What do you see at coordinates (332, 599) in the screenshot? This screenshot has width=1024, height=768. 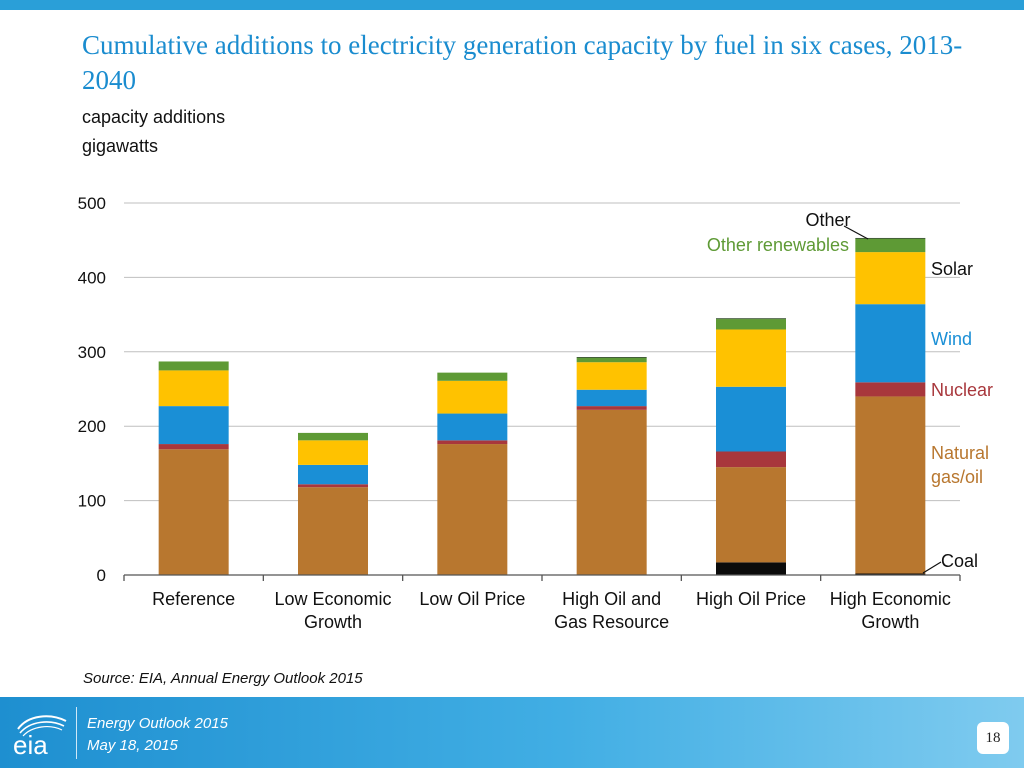 I see `x-tick-label: Low Economic` at bounding box center [332, 599].